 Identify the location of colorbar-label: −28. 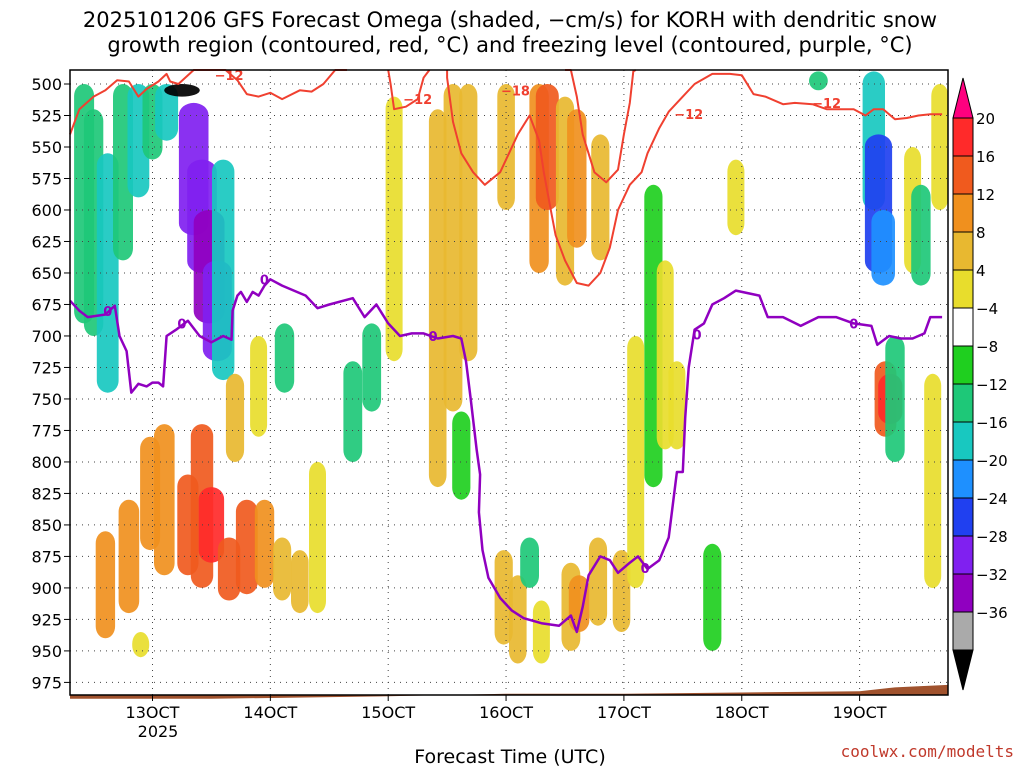
(992, 537).